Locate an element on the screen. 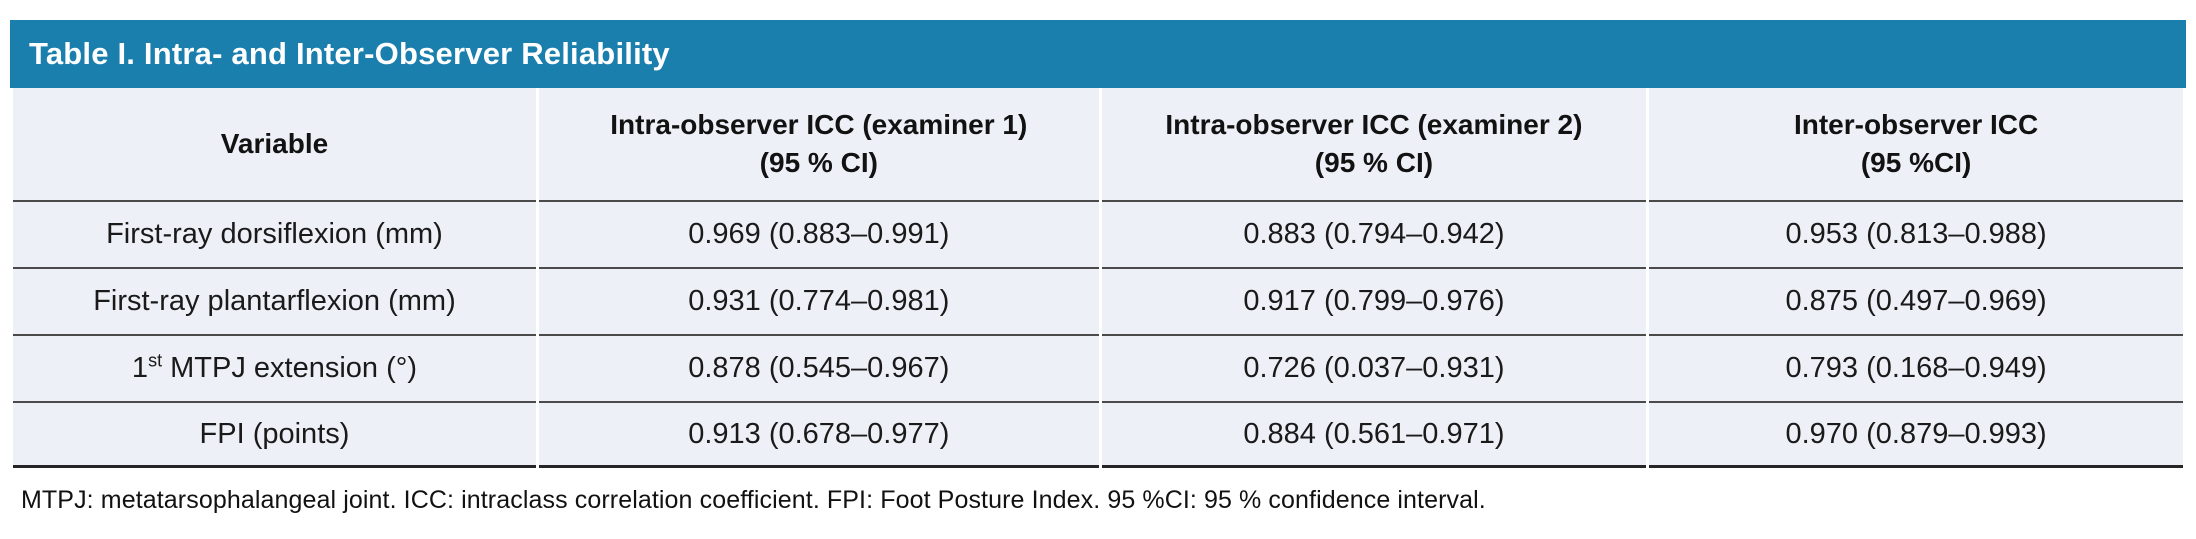 The image size is (2196, 539). value-cell: 0.883 (0.794–0.942) is located at coordinates (1374, 233).